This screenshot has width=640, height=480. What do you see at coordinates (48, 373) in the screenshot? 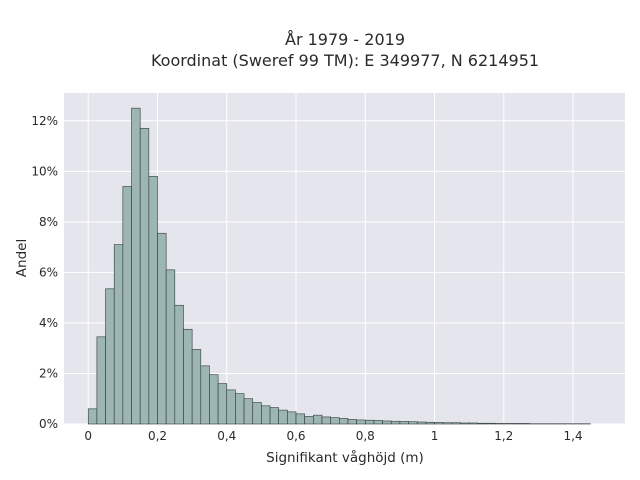
I see `y-tick-label: 2%` at bounding box center [48, 373].